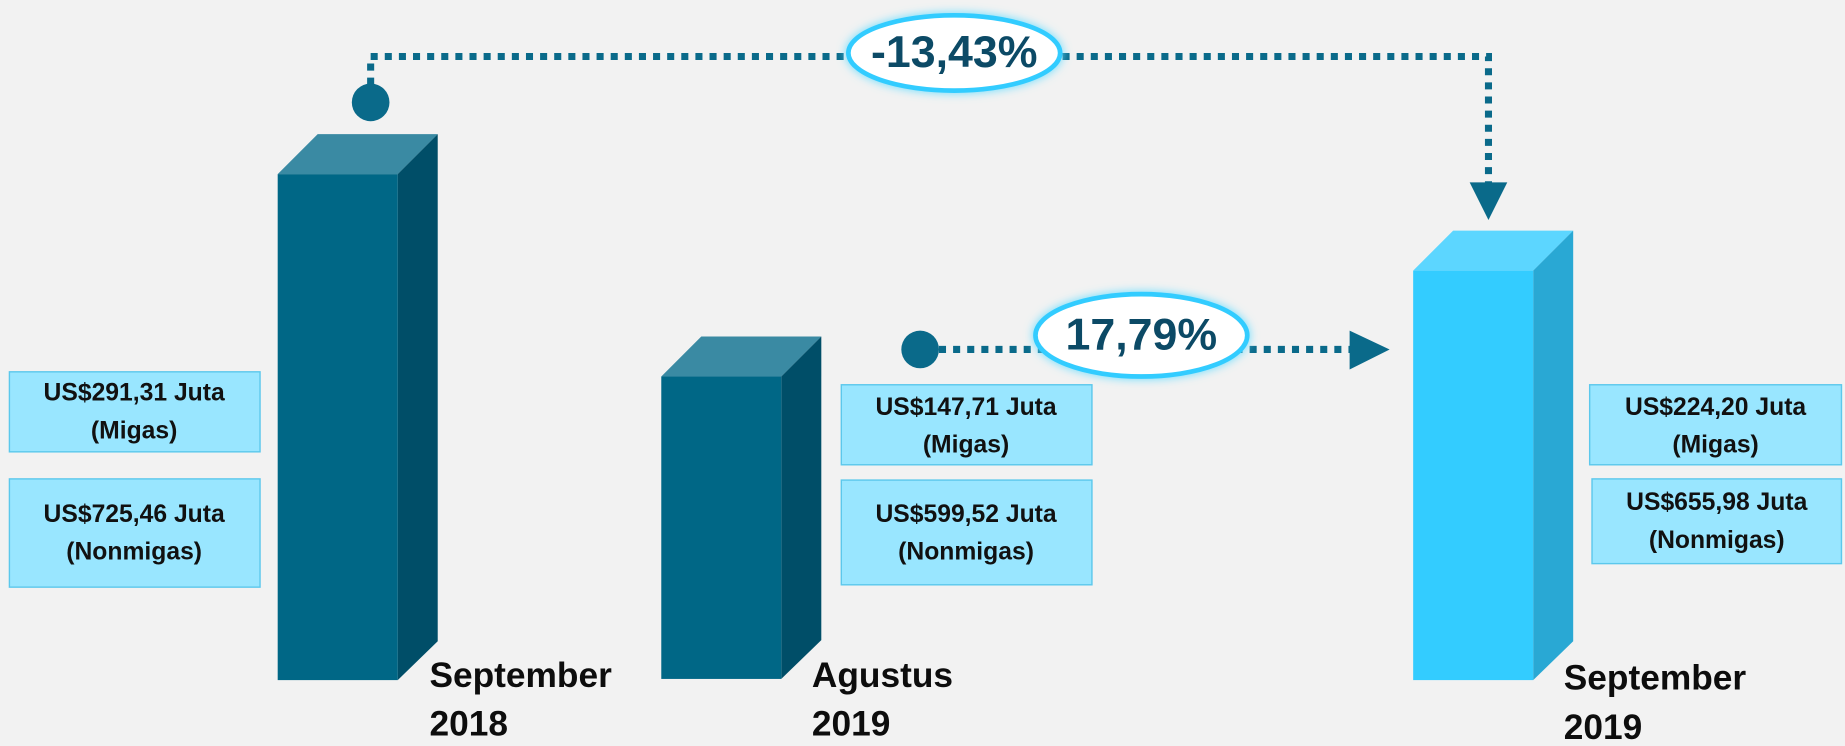 The width and height of the screenshot is (1845, 746). I want to click on migas-value: US$147,71 Juta, so click(965, 407).